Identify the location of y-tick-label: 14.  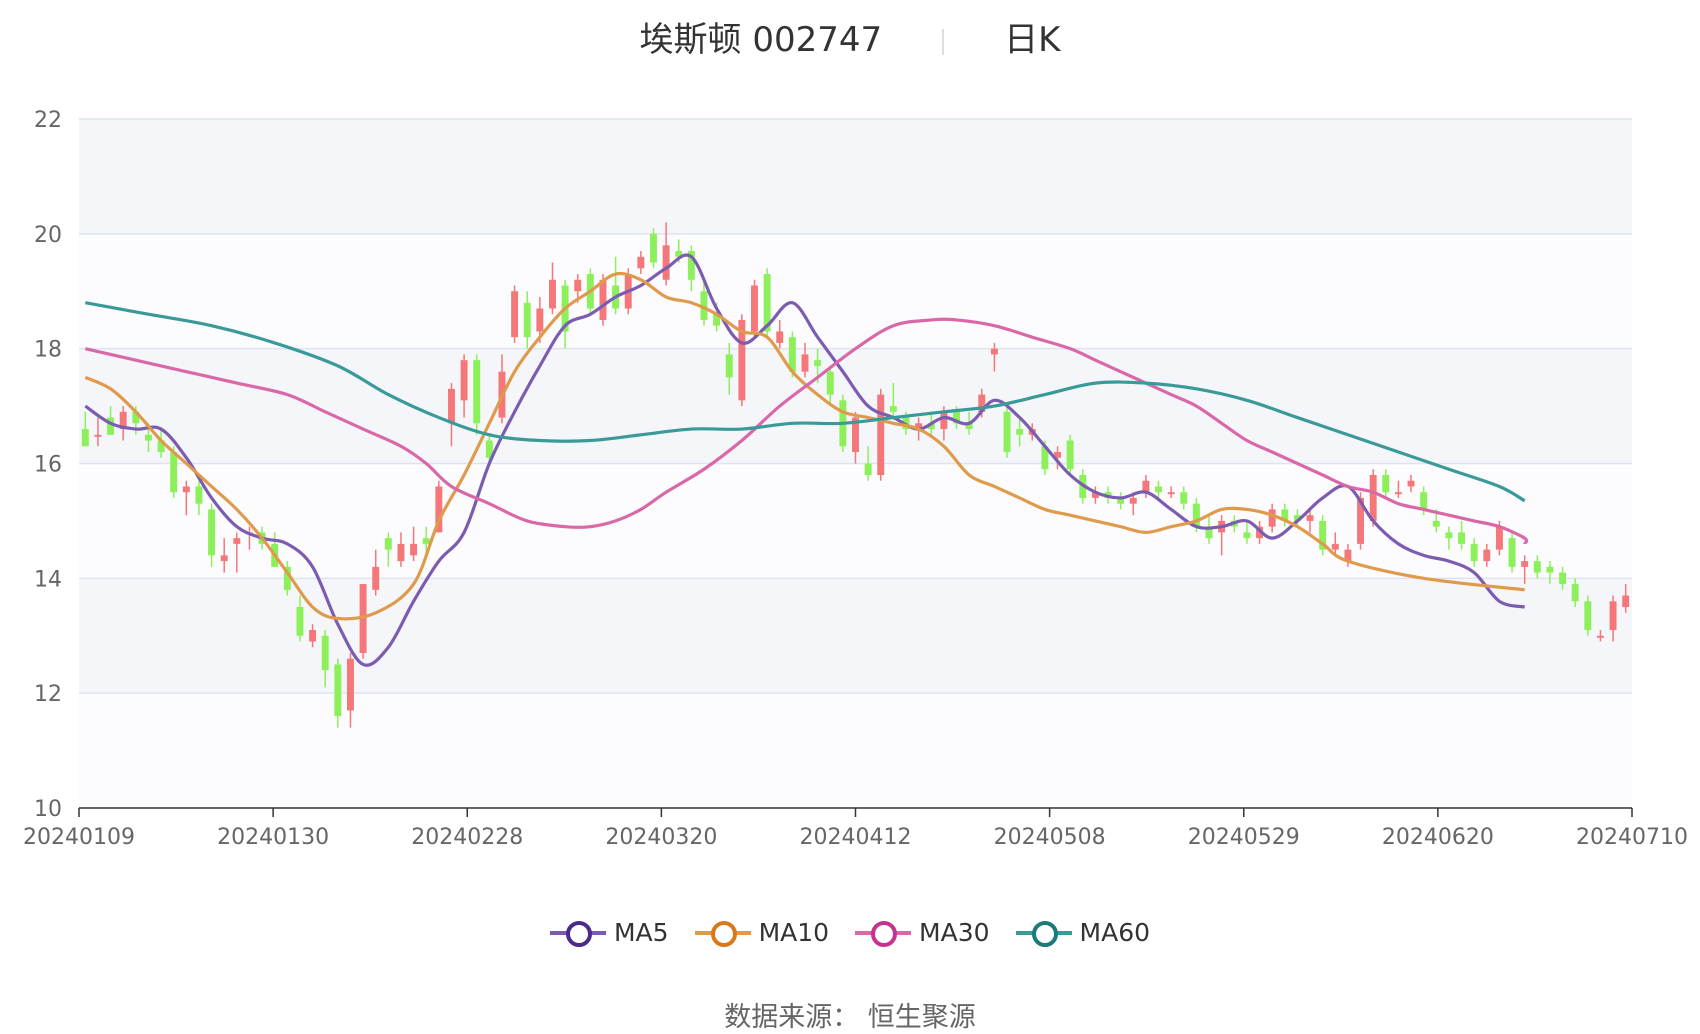
(48, 579).